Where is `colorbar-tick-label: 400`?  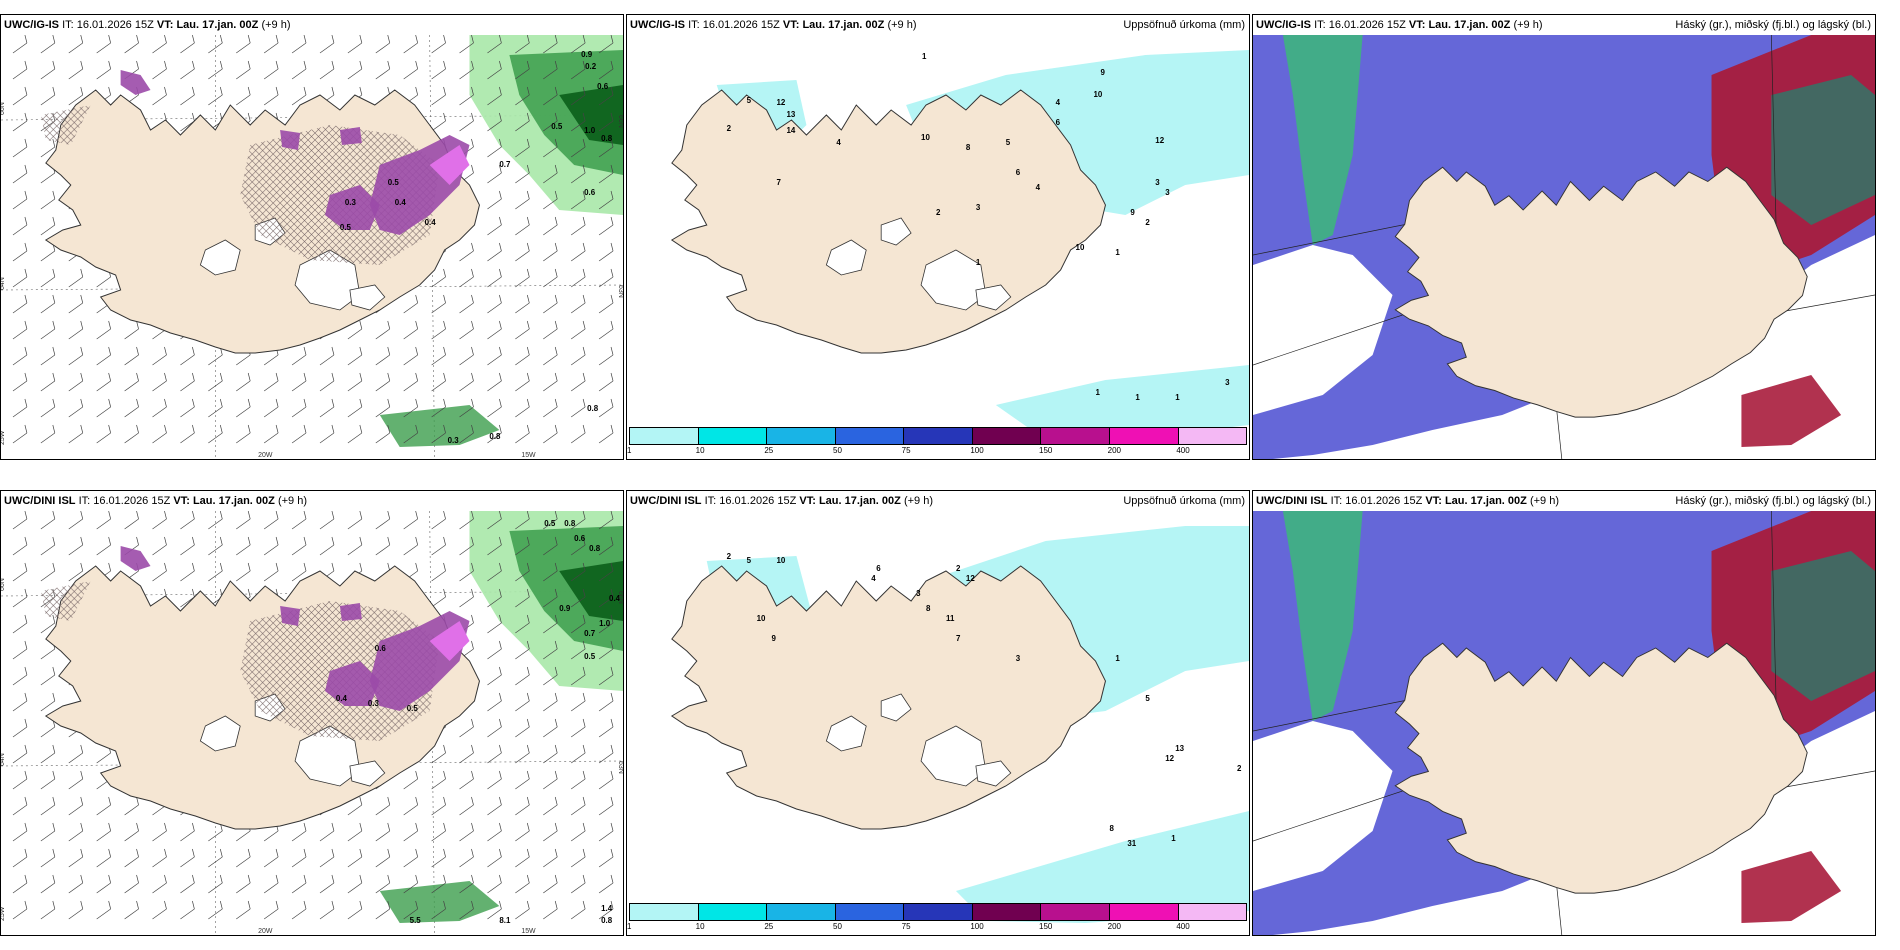
colorbar-tick-label: 400 is located at coordinates (1183, 450).